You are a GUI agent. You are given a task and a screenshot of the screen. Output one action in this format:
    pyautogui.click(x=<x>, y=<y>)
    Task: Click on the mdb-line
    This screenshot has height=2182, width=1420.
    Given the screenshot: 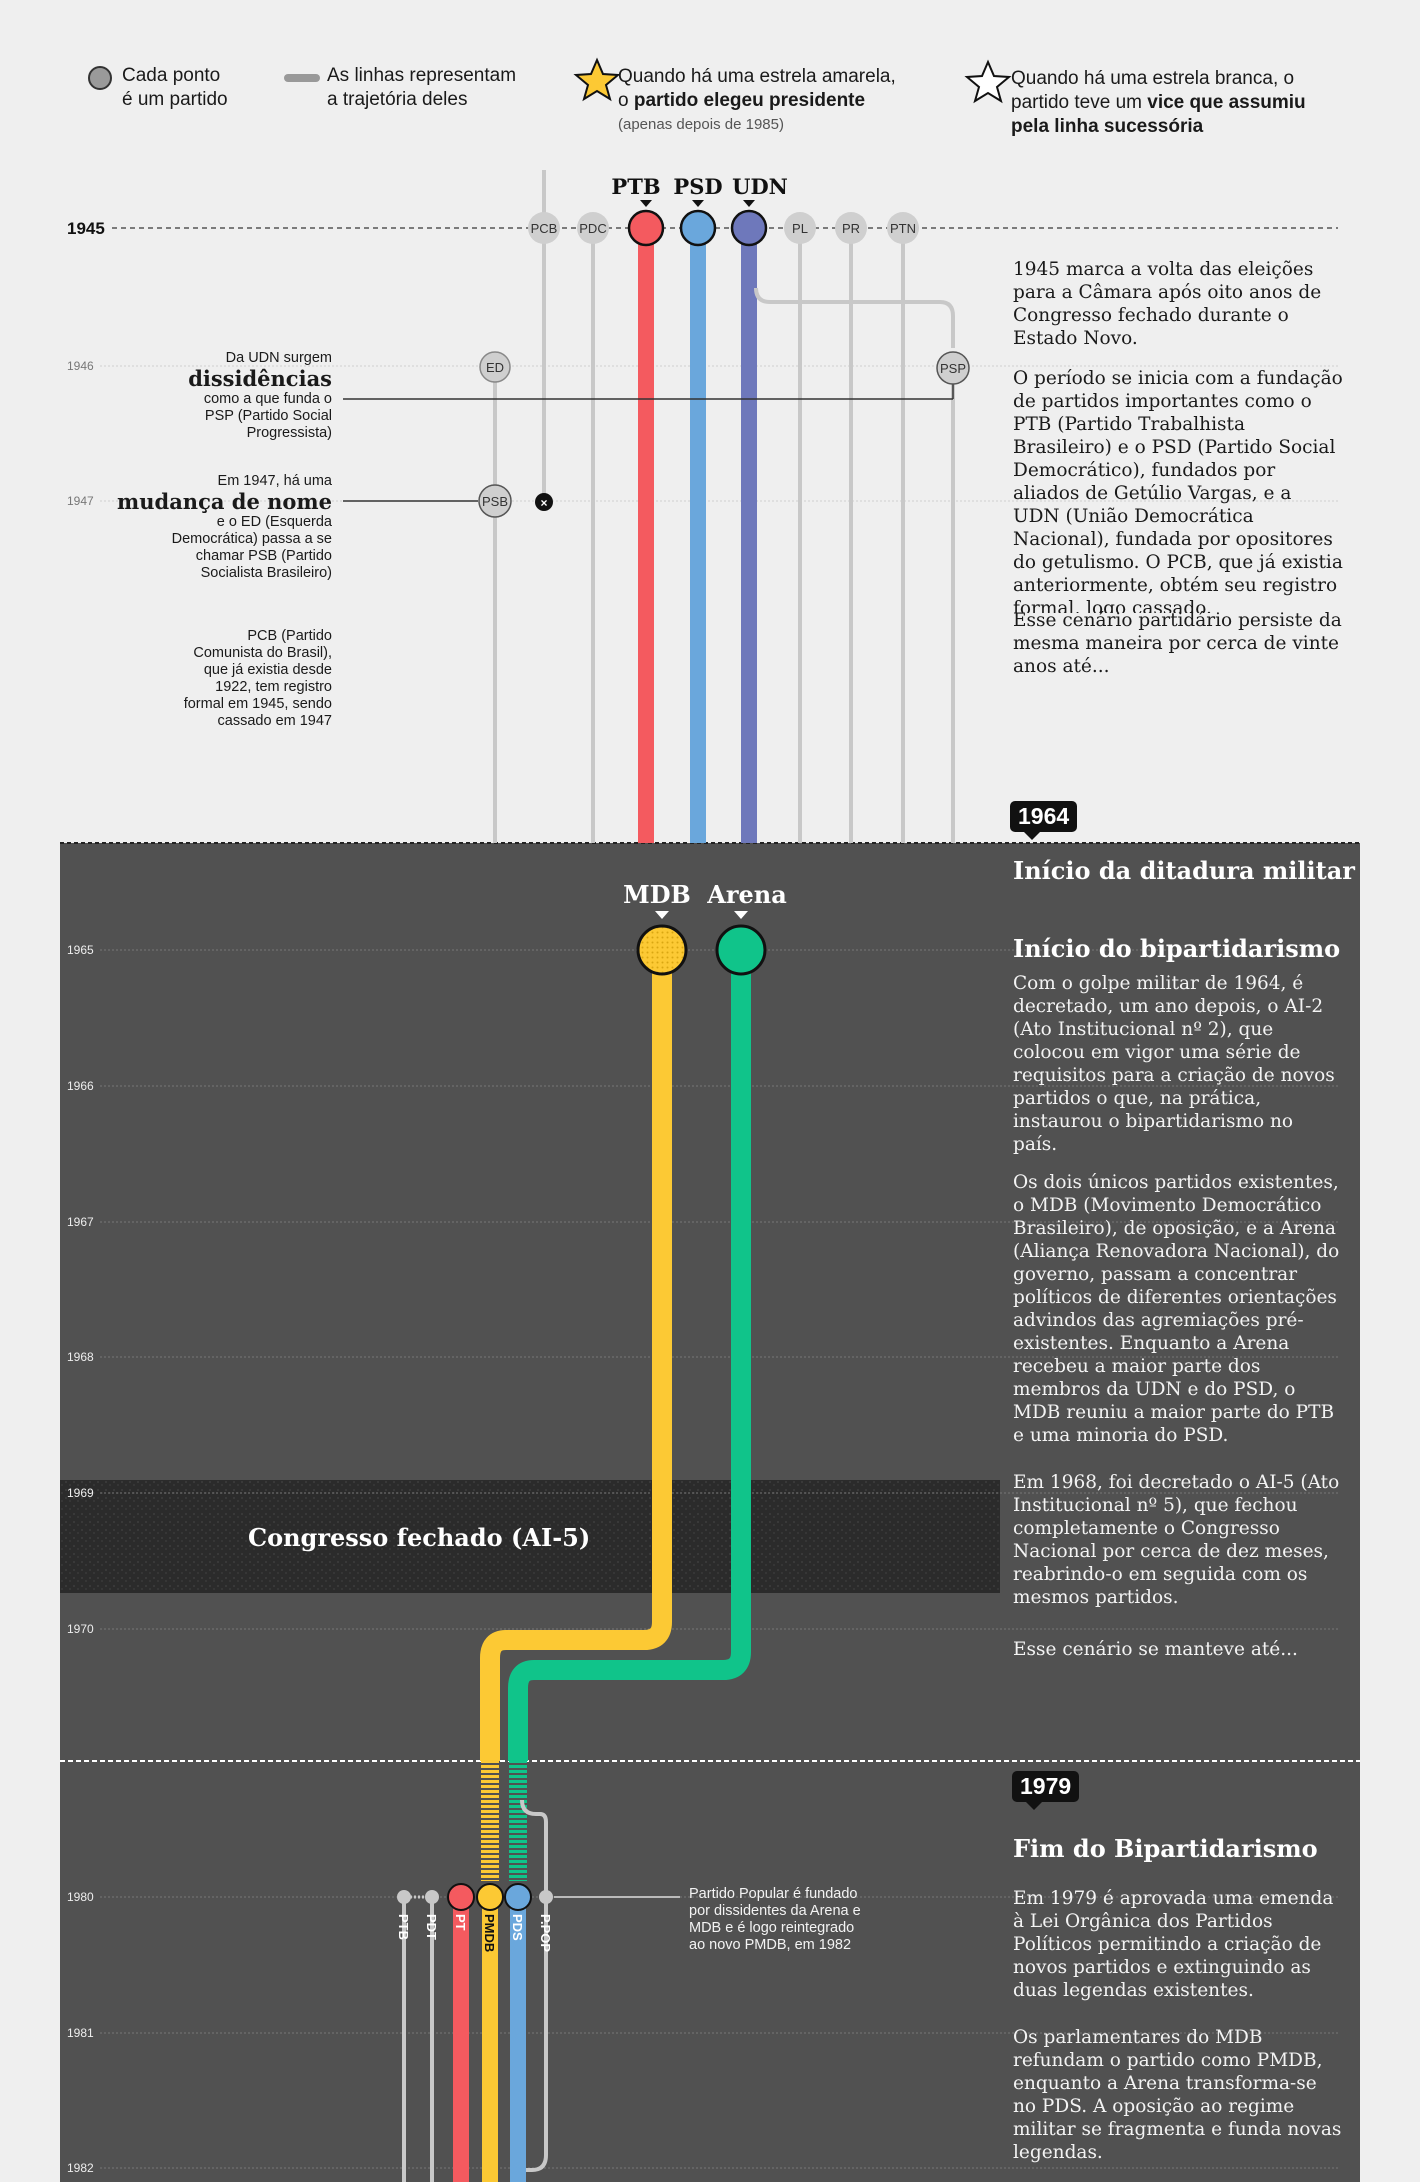 What is the action you would take?
    pyautogui.click(x=576, y=1355)
    